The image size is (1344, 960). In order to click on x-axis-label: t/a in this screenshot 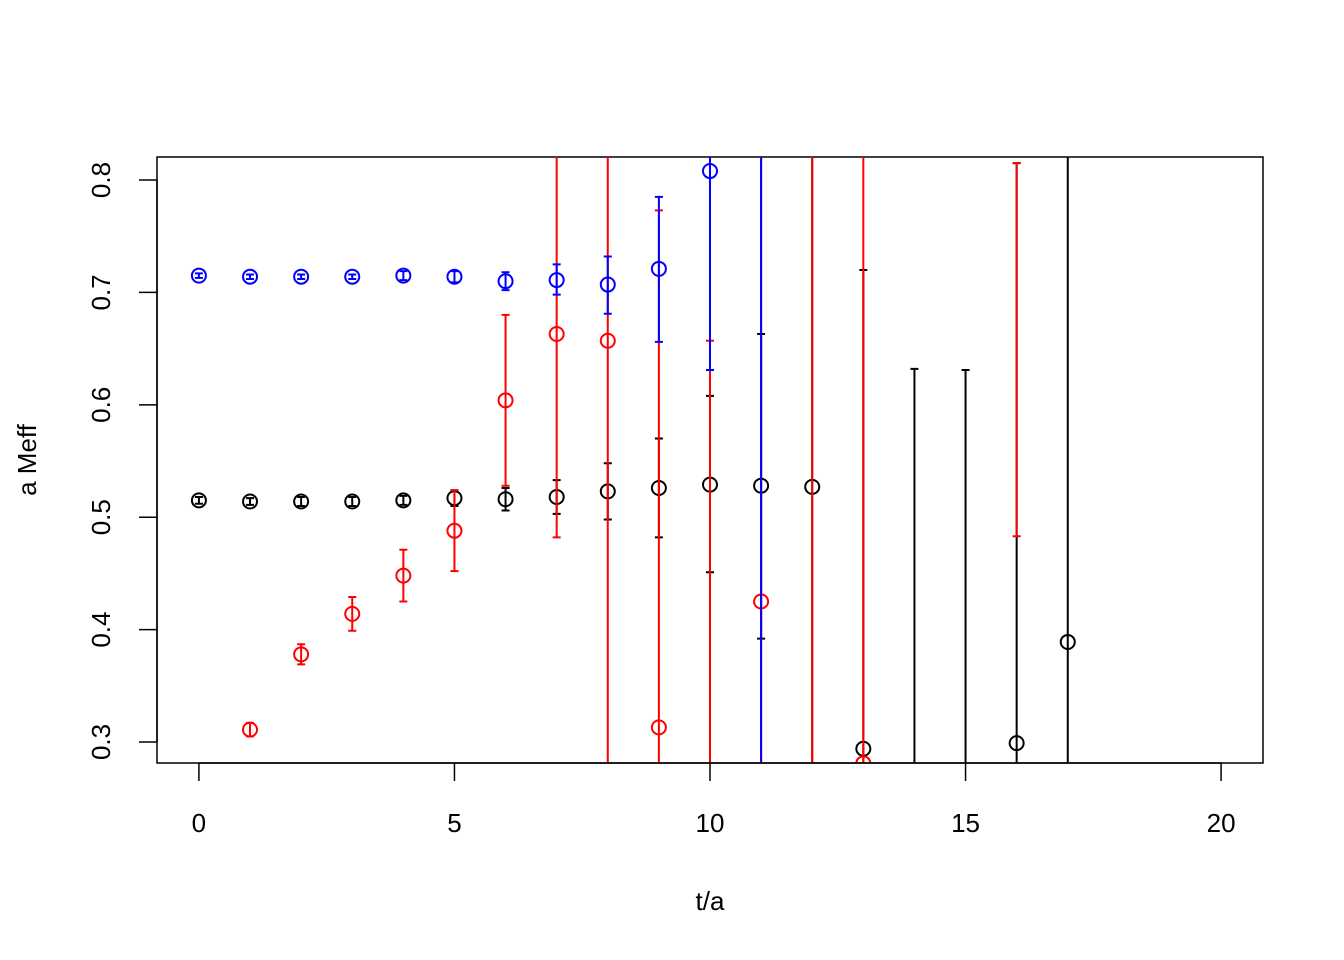, I will do `click(710, 901)`.